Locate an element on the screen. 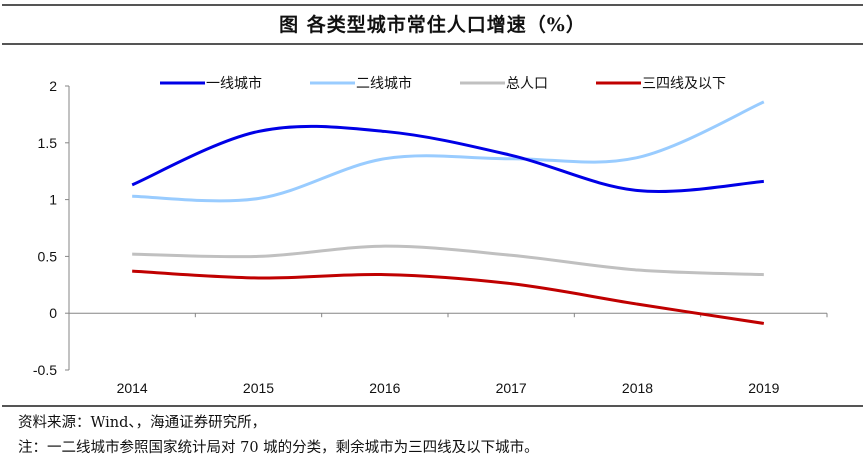 The width and height of the screenshot is (865, 462). y-tick-label: 2 is located at coordinates (53, 86).